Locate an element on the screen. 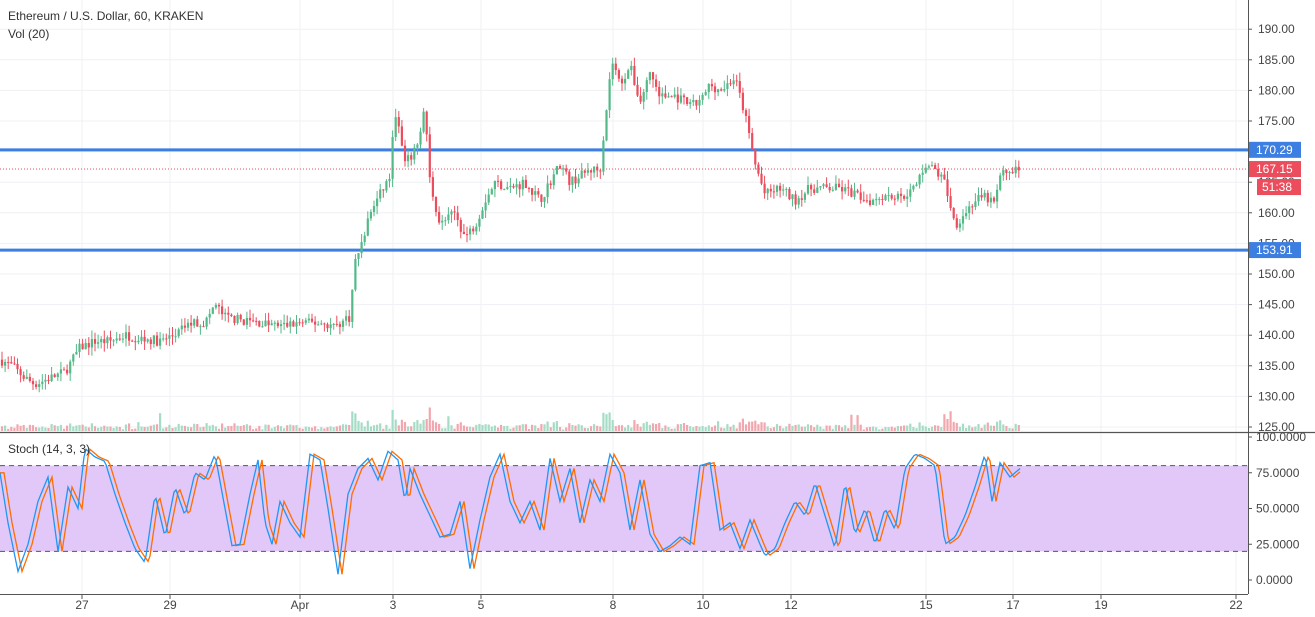  volume-legend: Vol (20) is located at coordinates (28, 34).